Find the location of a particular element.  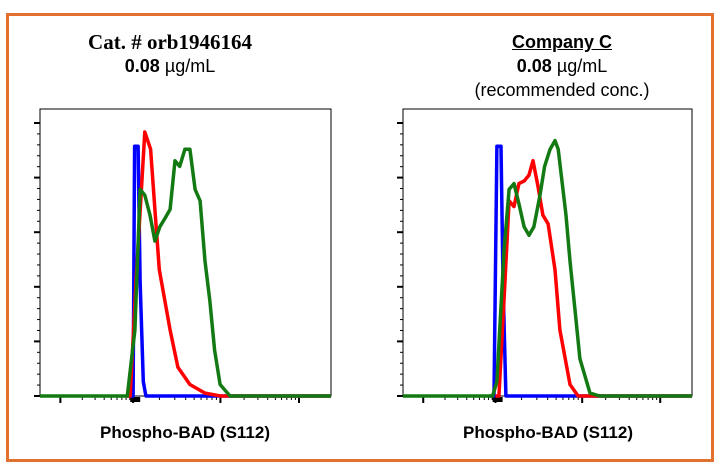

recommended-note: (recommended conc.) is located at coordinates (562, 90).